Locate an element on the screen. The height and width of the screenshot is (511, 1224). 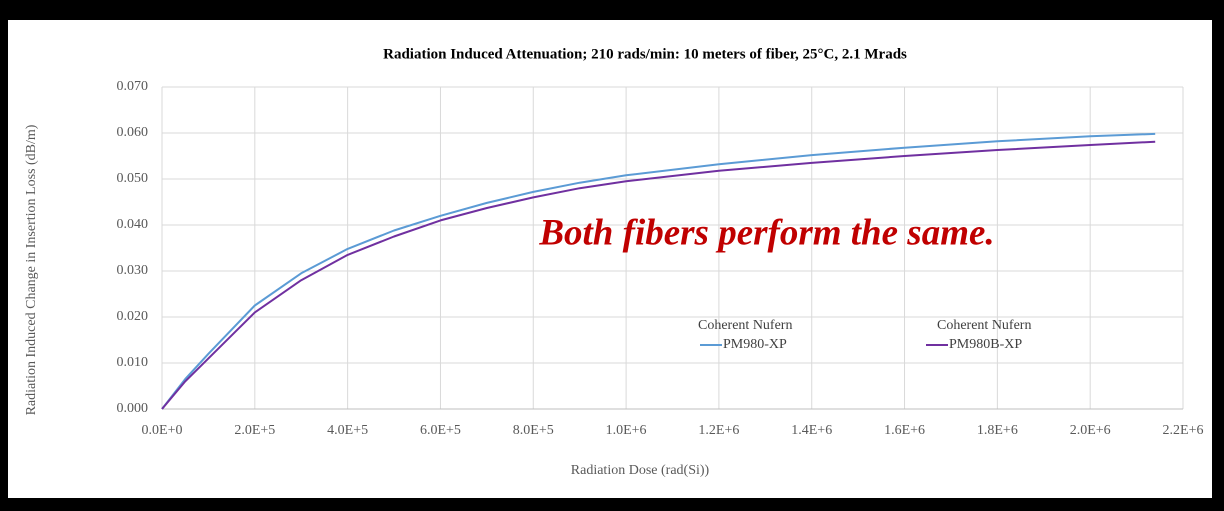
y-tick-label: 0.020 is located at coordinates (133, 316).